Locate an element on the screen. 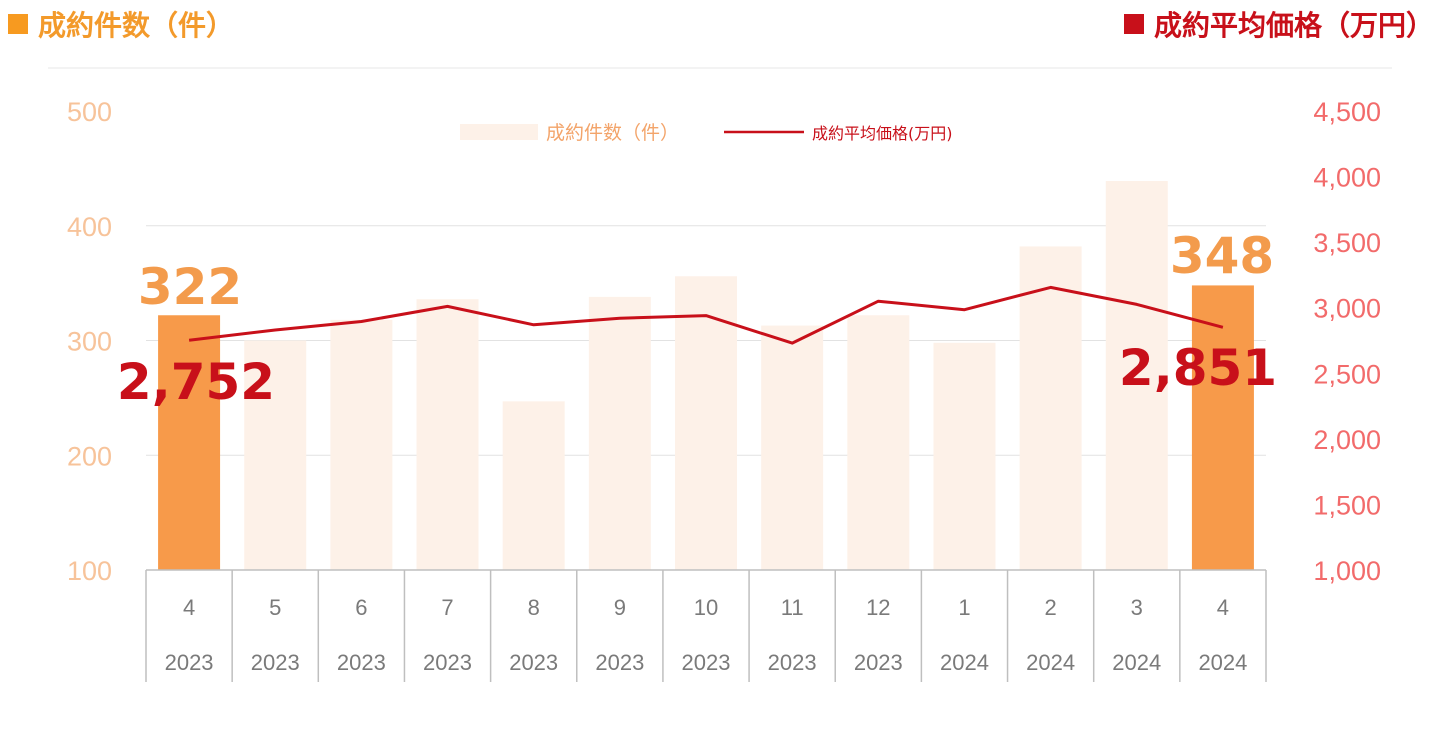  callout-first-price: 2,752 is located at coordinates (196, 382).